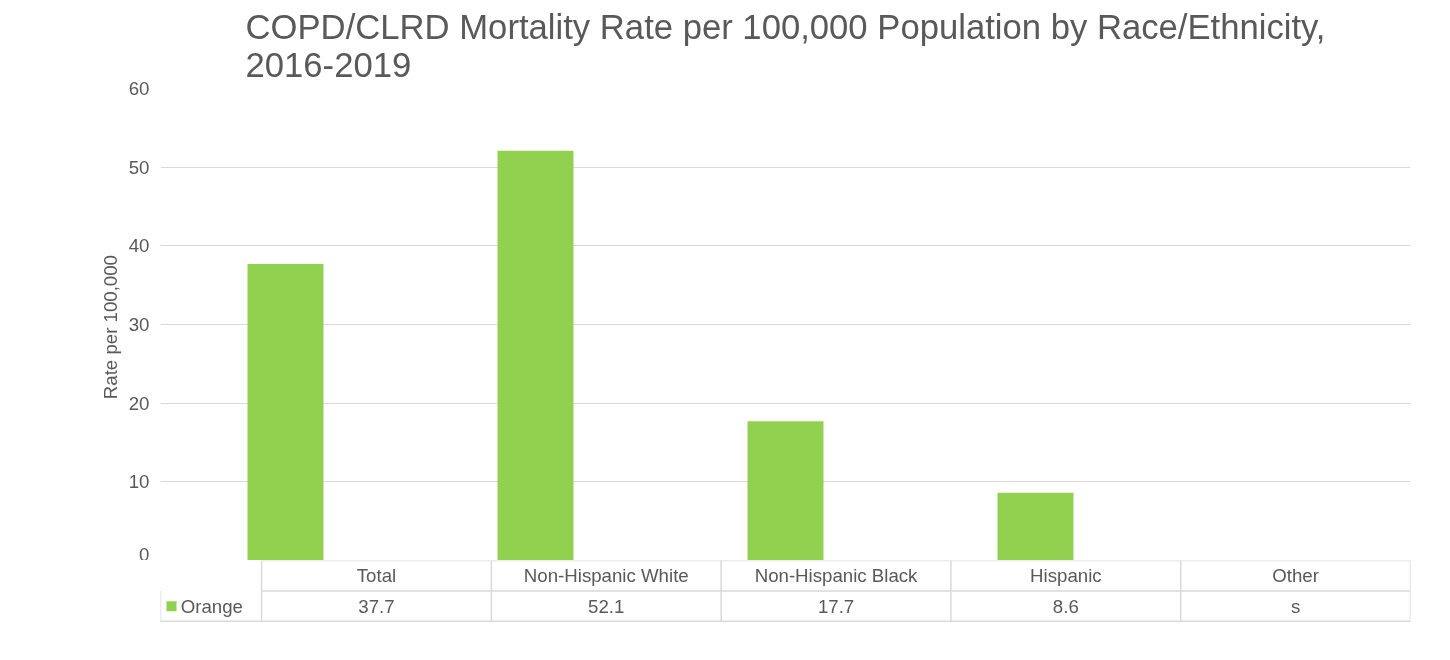 This screenshot has width=1450, height=660. What do you see at coordinates (836, 606) in the screenshot?
I see `data-label: 17.7` at bounding box center [836, 606].